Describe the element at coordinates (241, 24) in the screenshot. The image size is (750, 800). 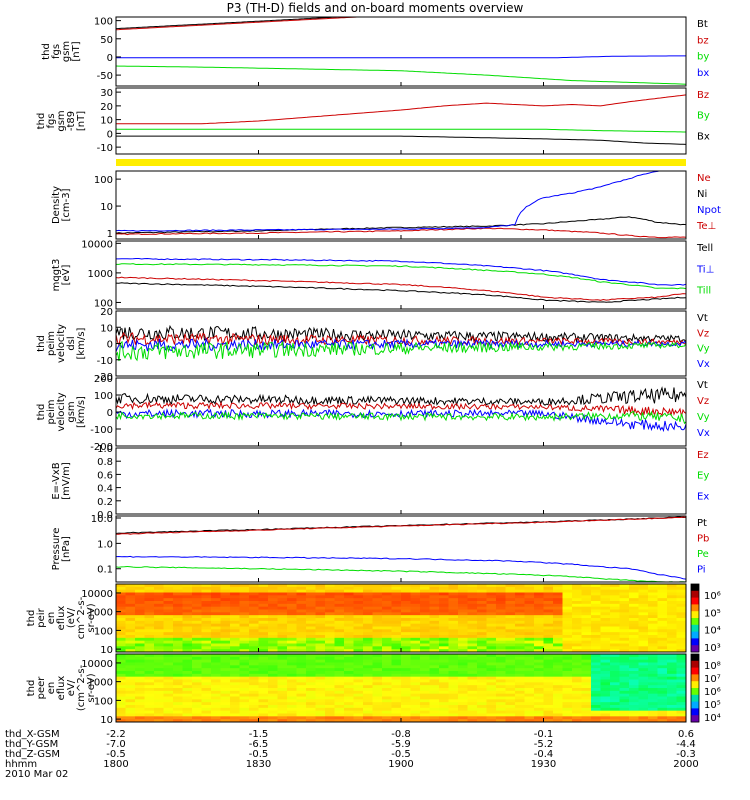
I see `series-line-bz` at that location.